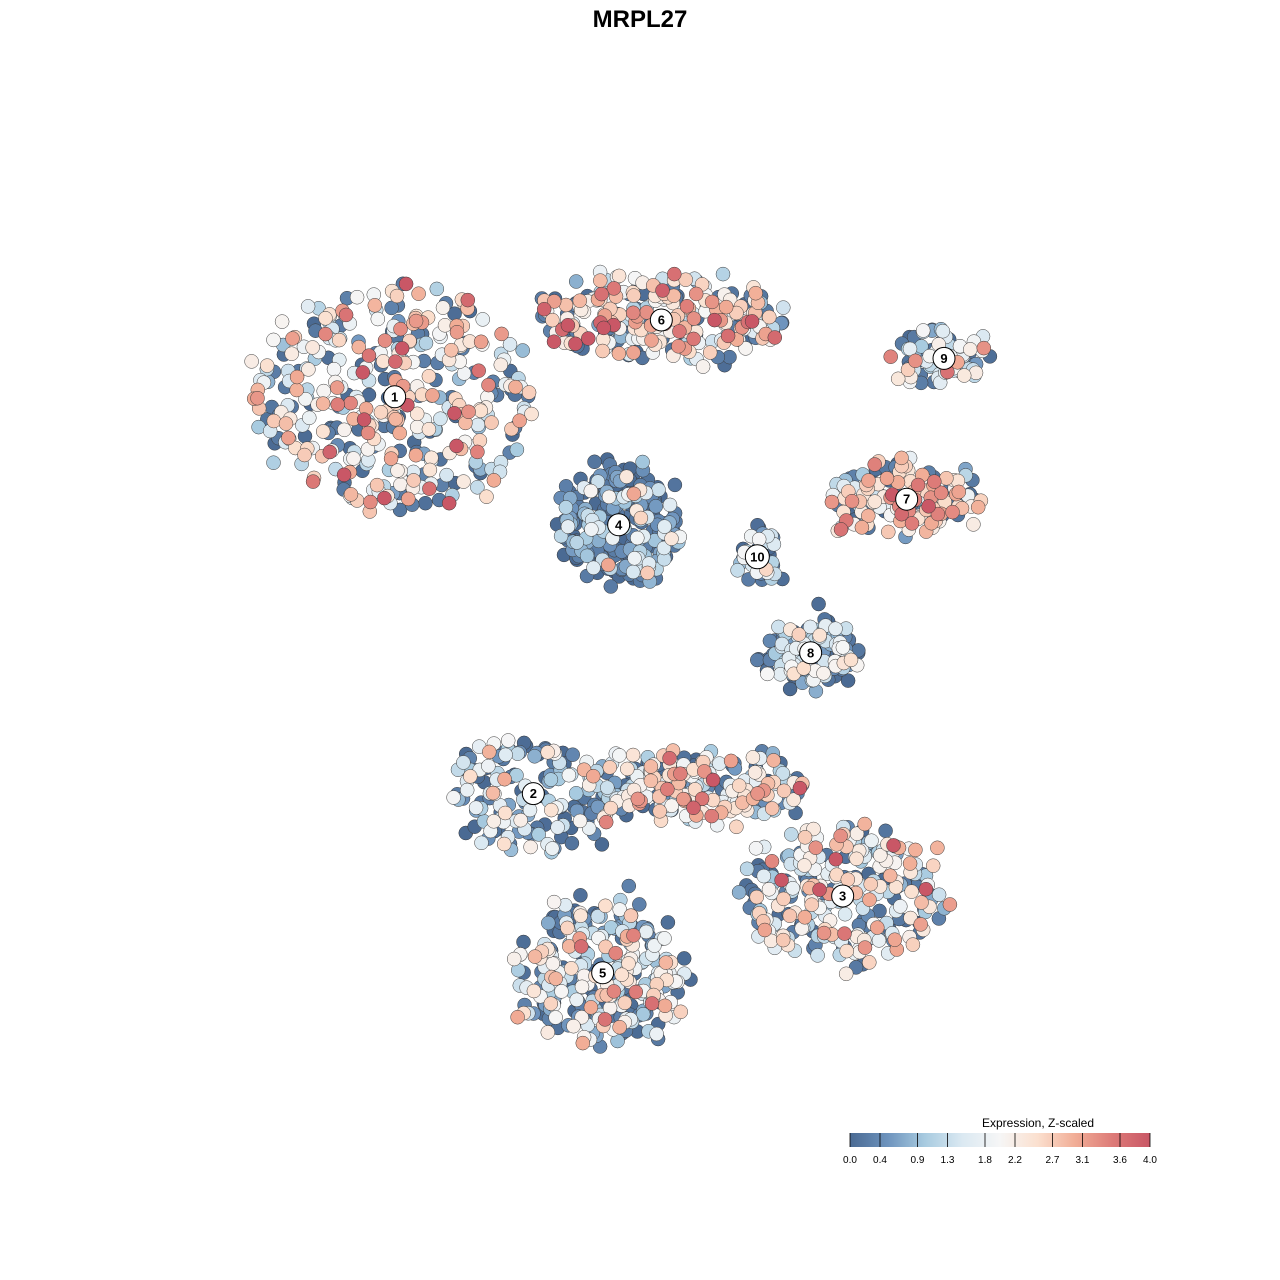 The width and height of the screenshot is (1280, 1280). Describe the element at coordinates (918, 1160) in the screenshot. I see `legend-tick-label: 0.9` at that location.